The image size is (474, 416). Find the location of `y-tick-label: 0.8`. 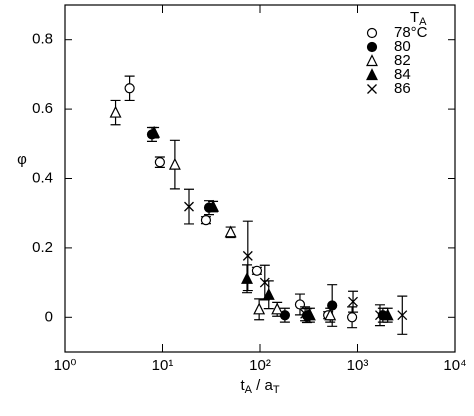

y-tick-label: 0.8 is located at coordinates (42, 39).